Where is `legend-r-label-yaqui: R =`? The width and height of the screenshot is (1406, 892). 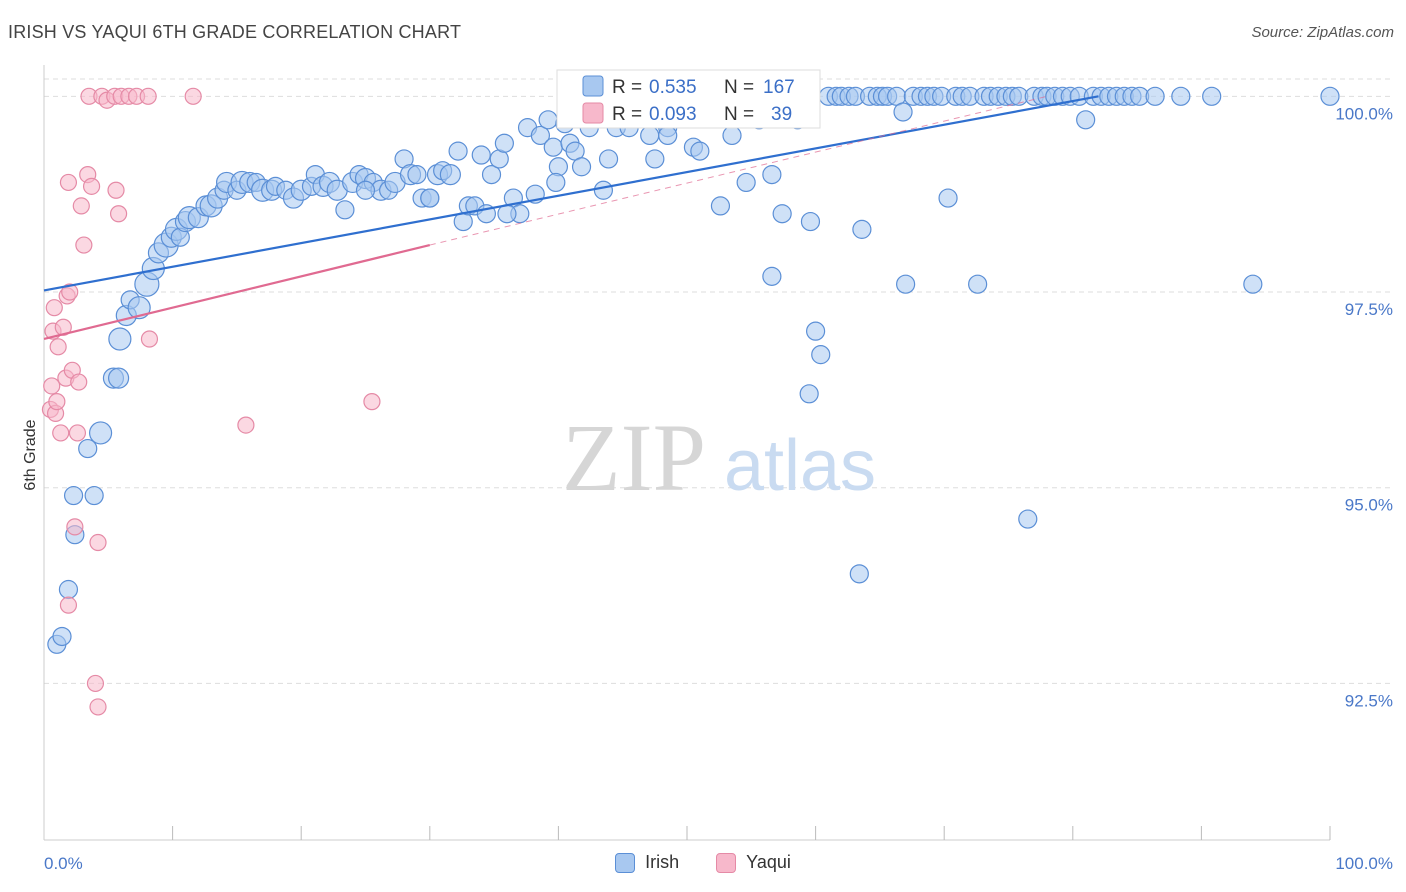 legend-r-label-yaqui: R = is located at coordinates (627, 114).